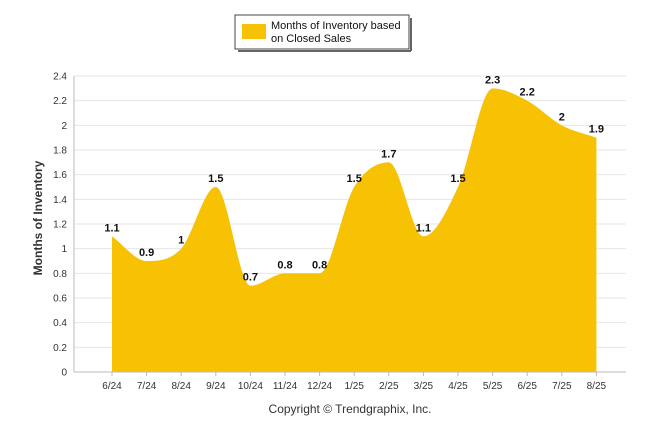 The width and height of the screenshot is (646, 434). Describe the element at coordinates (527, 93) in the screenshot. I see `data-label: 2.2` at that location.